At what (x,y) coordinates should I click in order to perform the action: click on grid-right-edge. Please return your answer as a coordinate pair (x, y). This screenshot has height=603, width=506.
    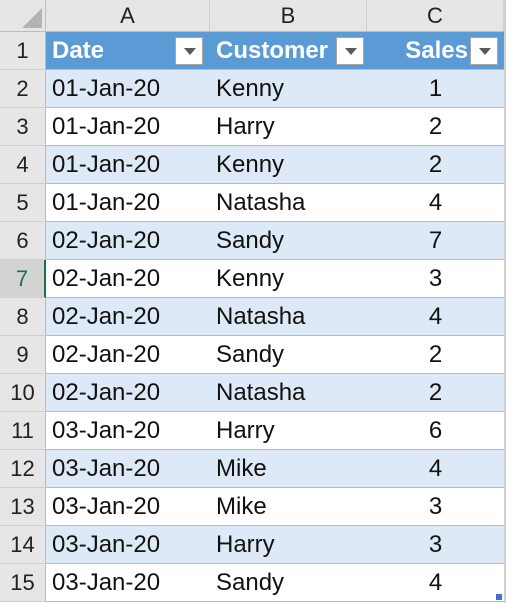
    Looking at the image, I should click on (505, 301).